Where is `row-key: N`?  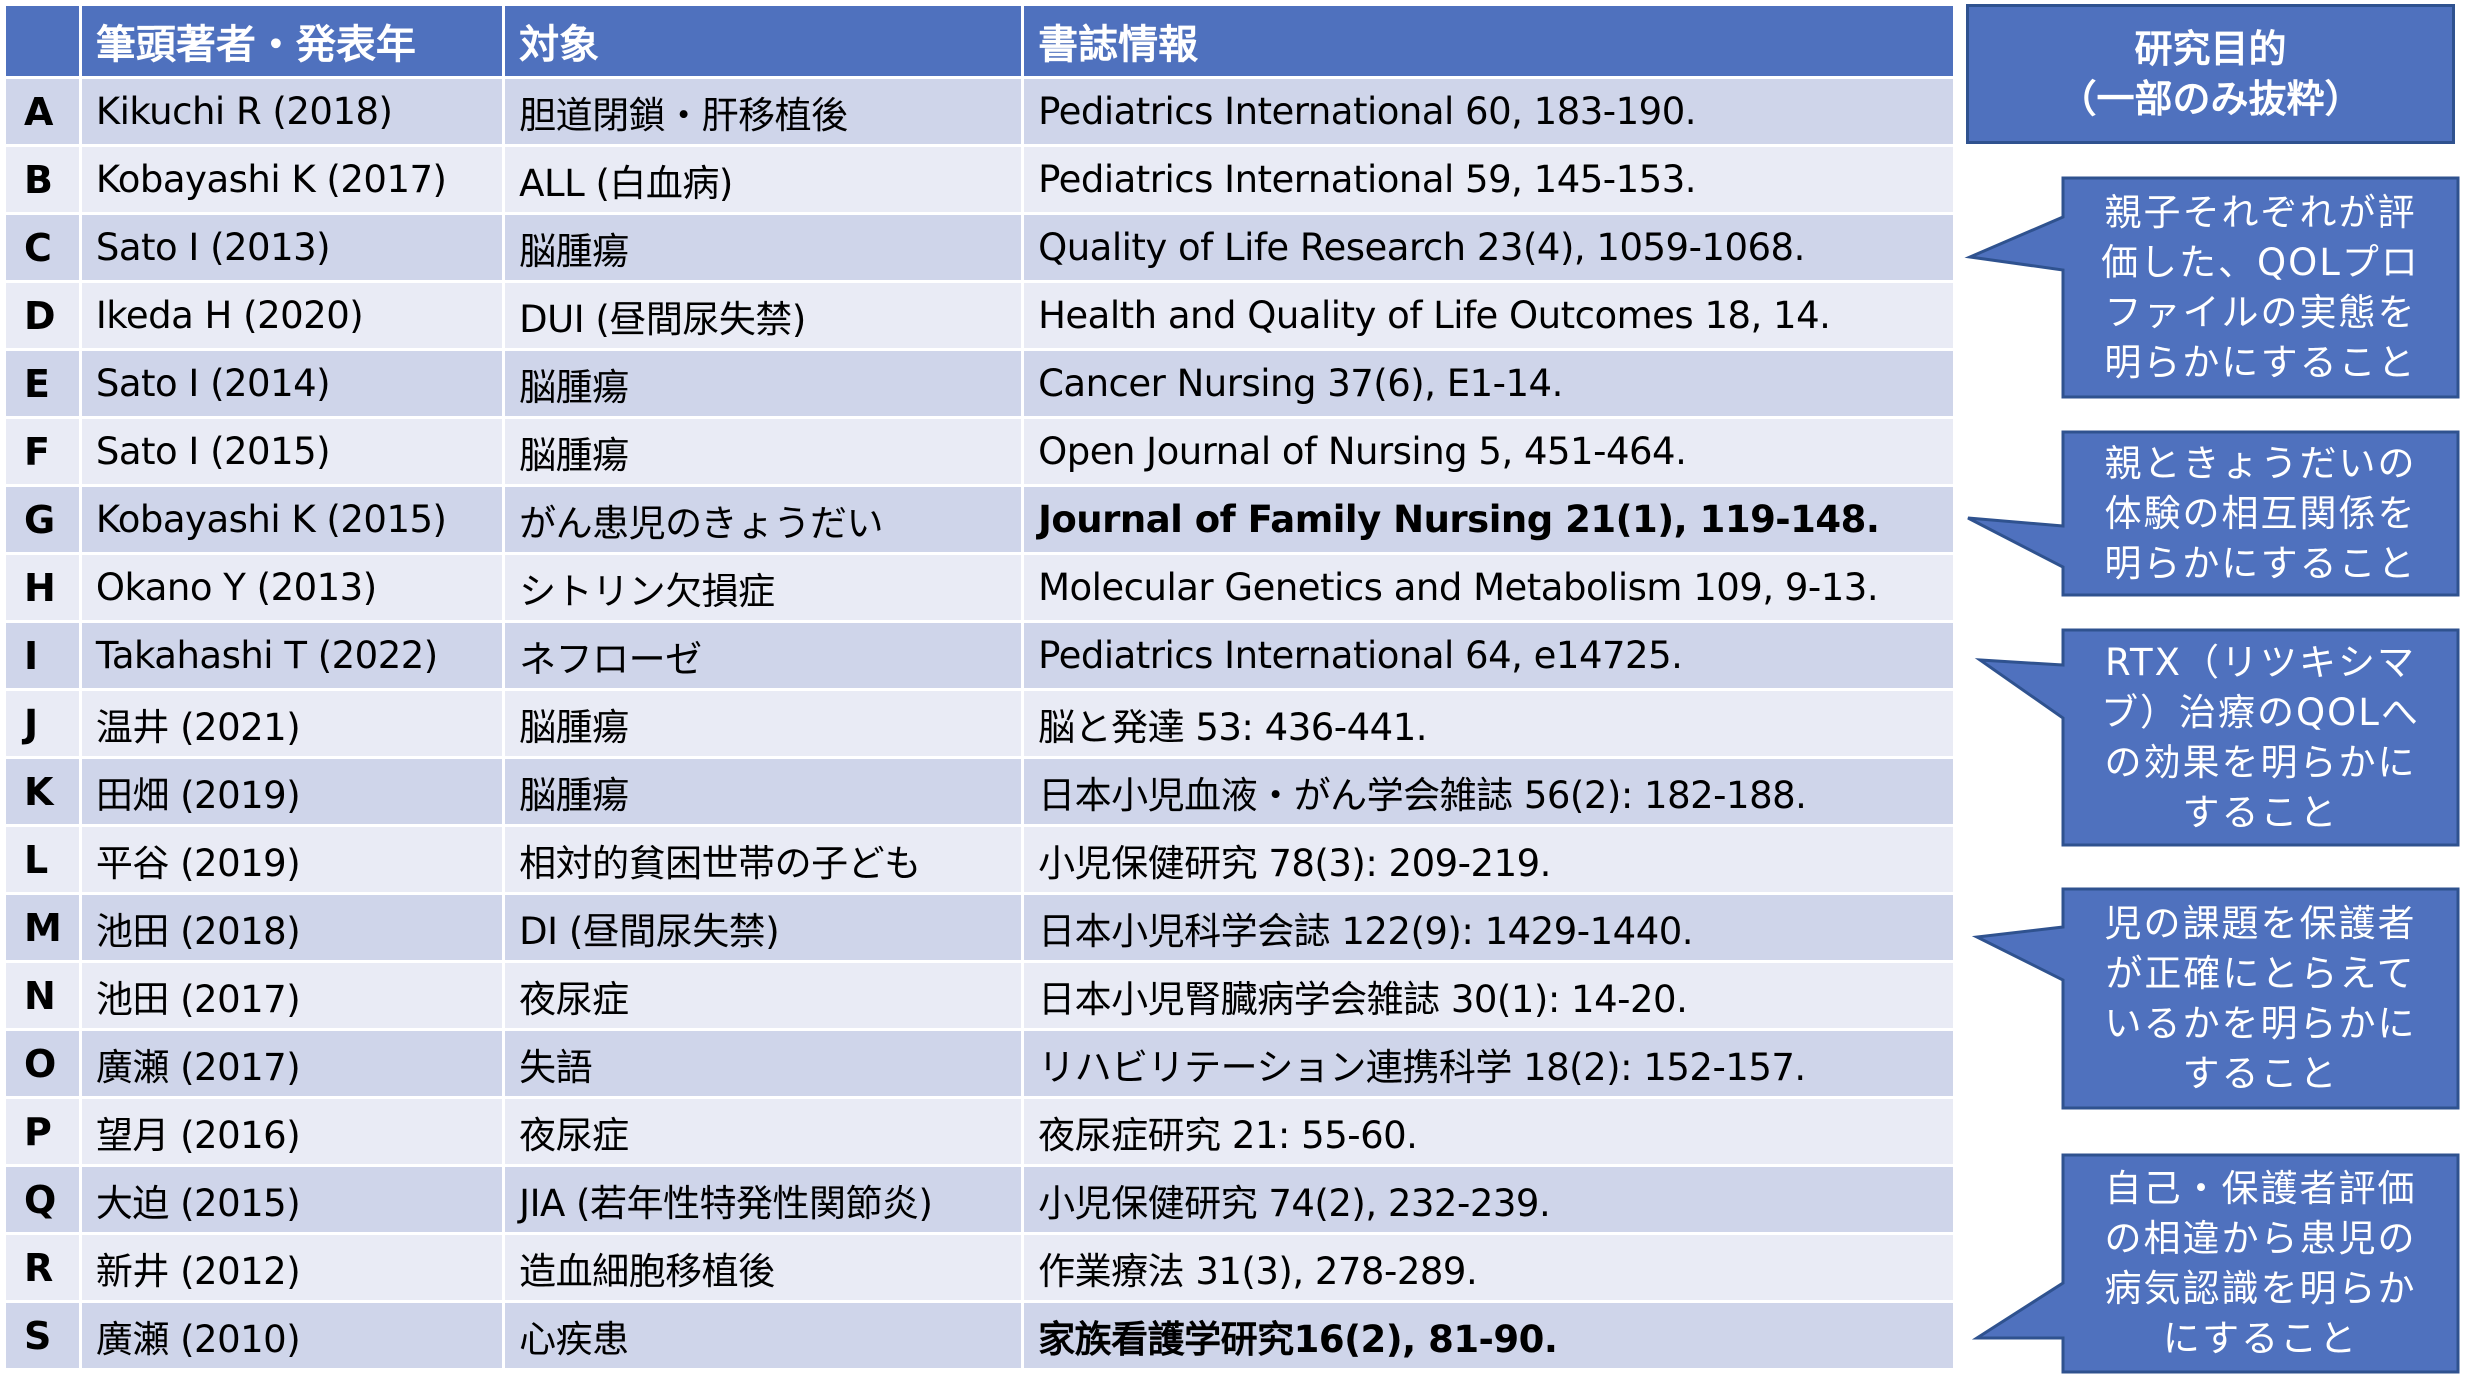 row-key: N is located at coordinates (42, 995).